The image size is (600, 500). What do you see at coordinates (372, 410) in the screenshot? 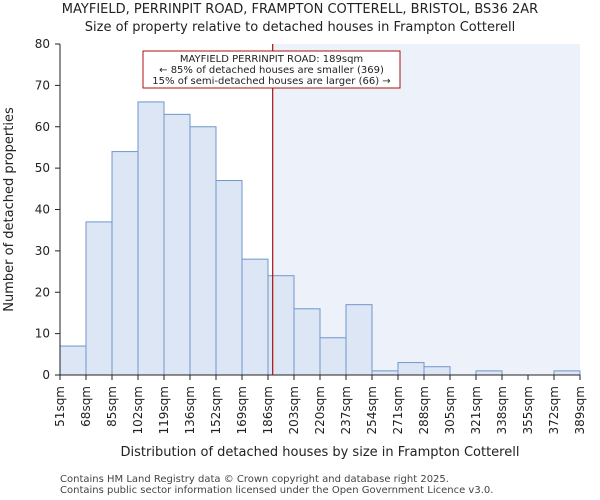
I see `x-tick-label: 254sqm` at bounding box center [372, 410].